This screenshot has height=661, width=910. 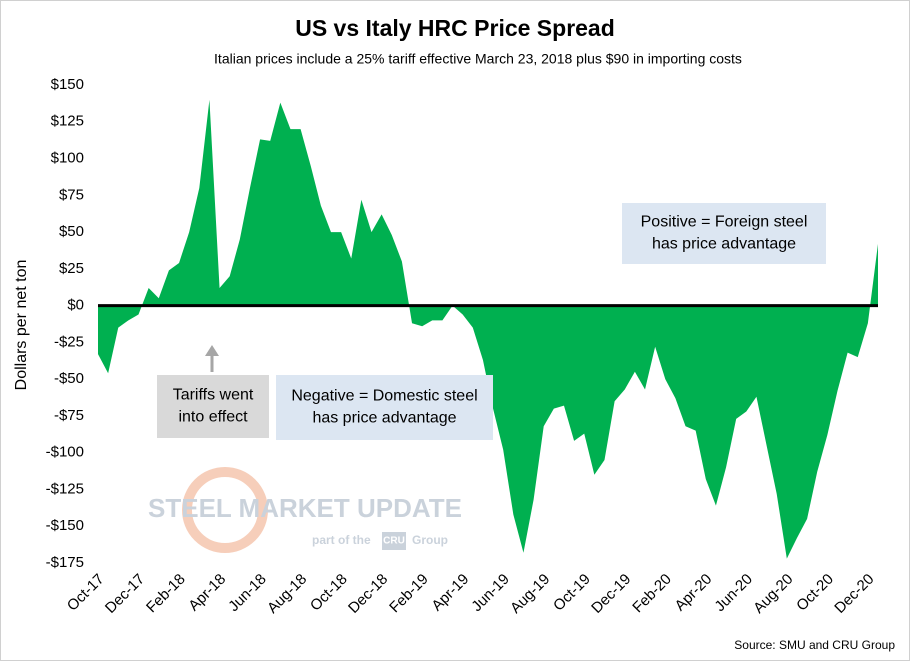 I want to click on watermark-tagline: part of the, so click(x=341, y=540).